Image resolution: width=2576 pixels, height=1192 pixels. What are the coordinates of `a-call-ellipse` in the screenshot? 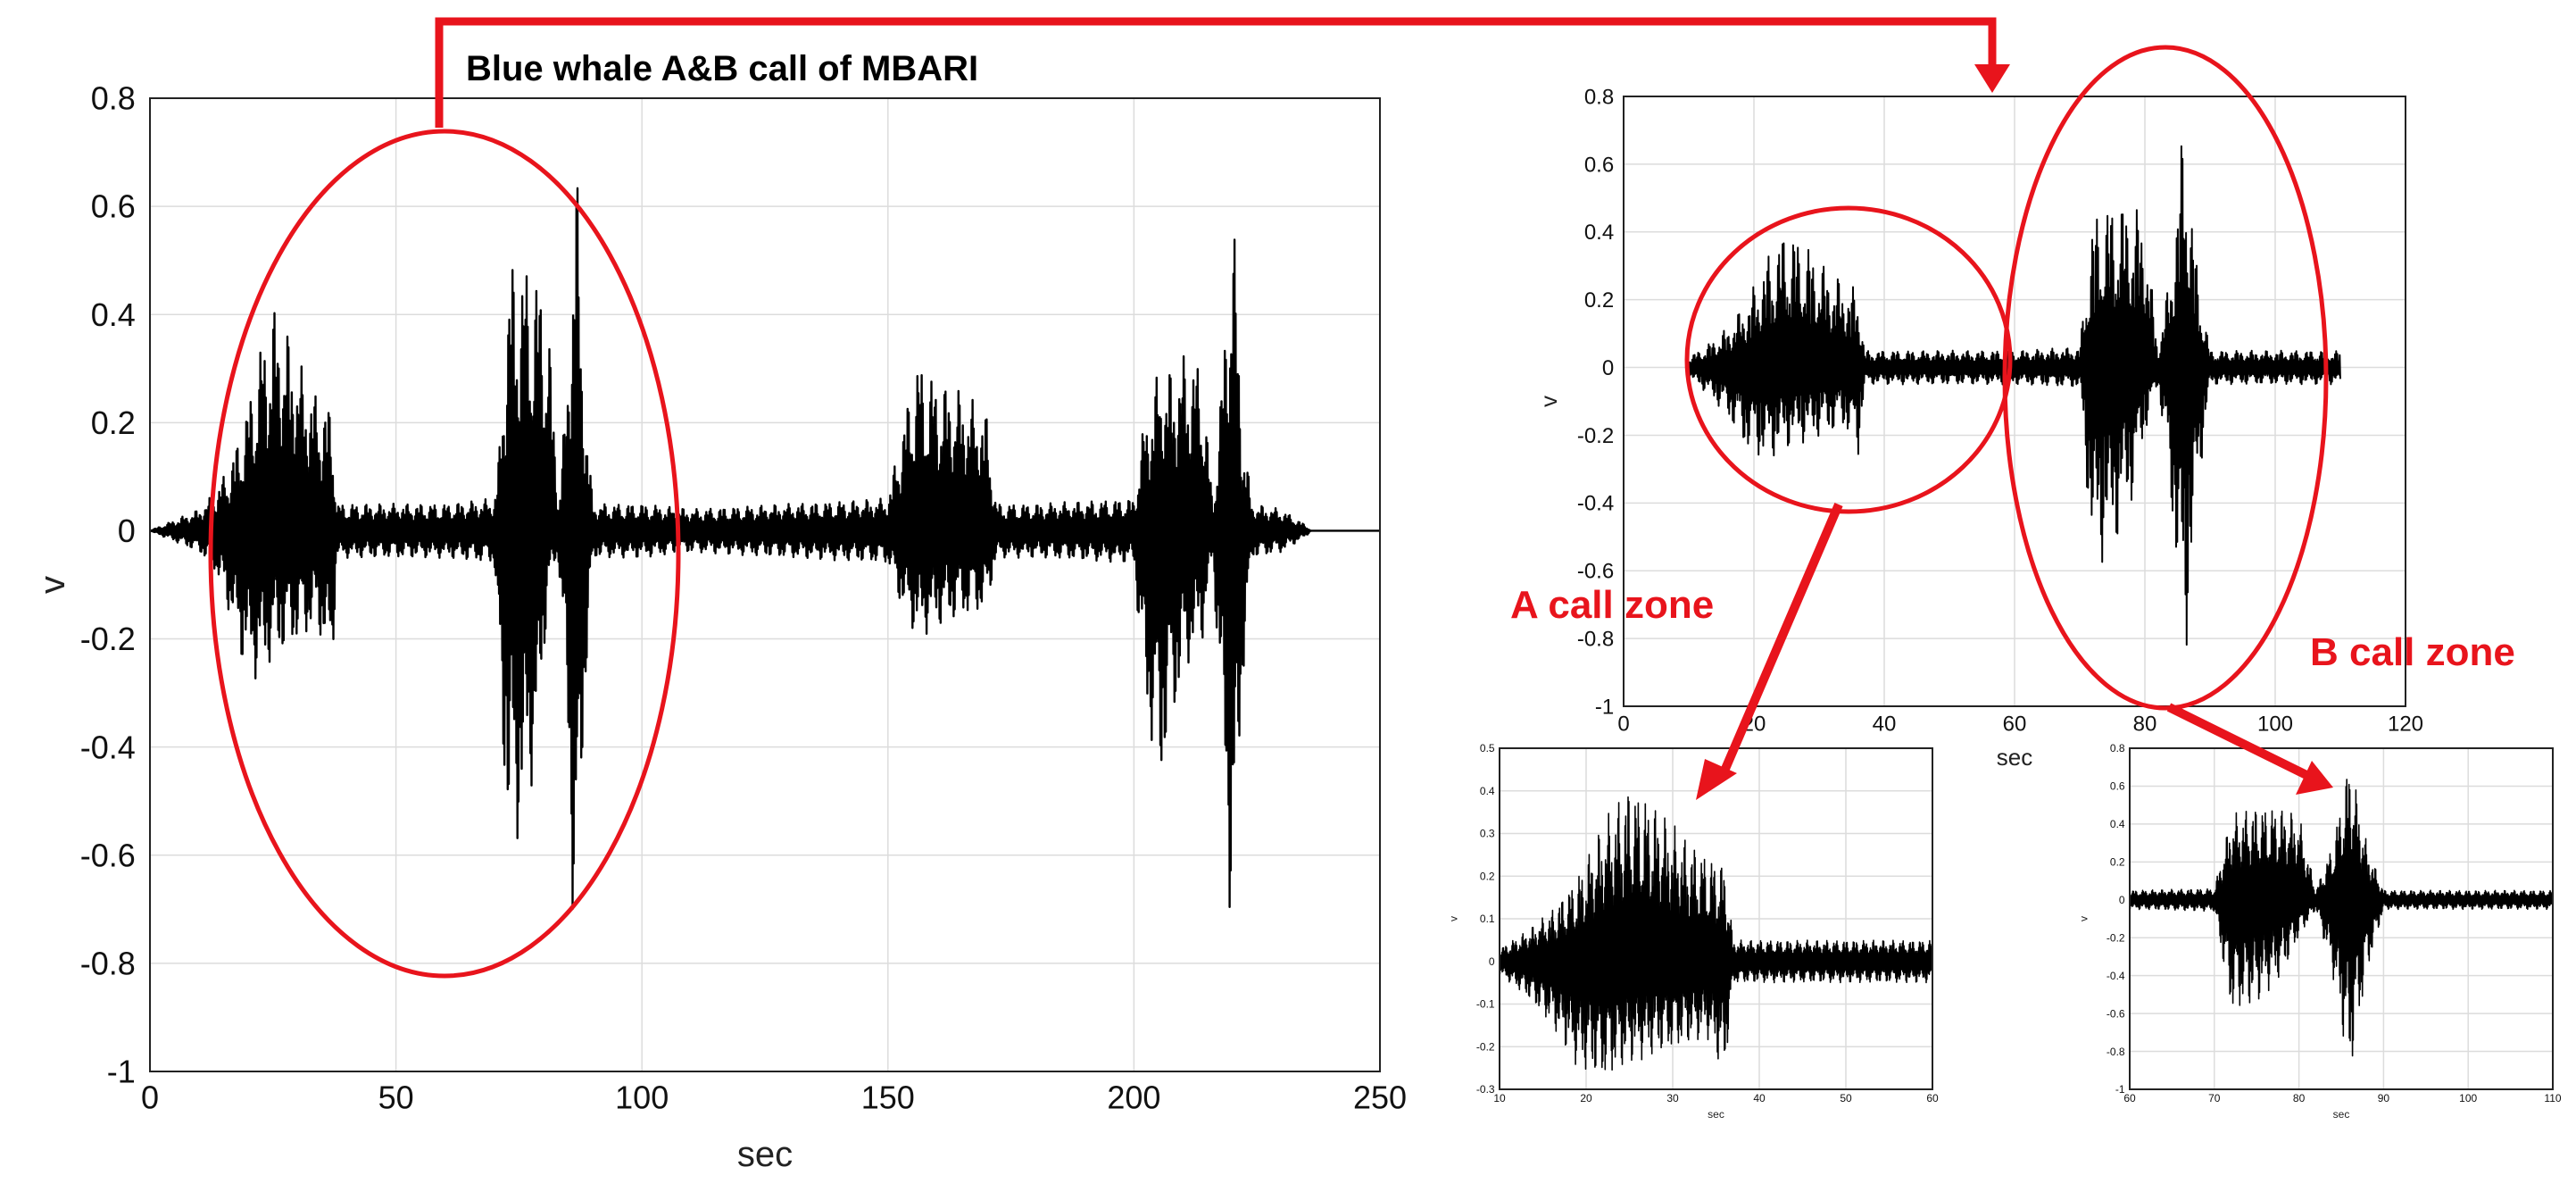 It's located at (1849, 359).